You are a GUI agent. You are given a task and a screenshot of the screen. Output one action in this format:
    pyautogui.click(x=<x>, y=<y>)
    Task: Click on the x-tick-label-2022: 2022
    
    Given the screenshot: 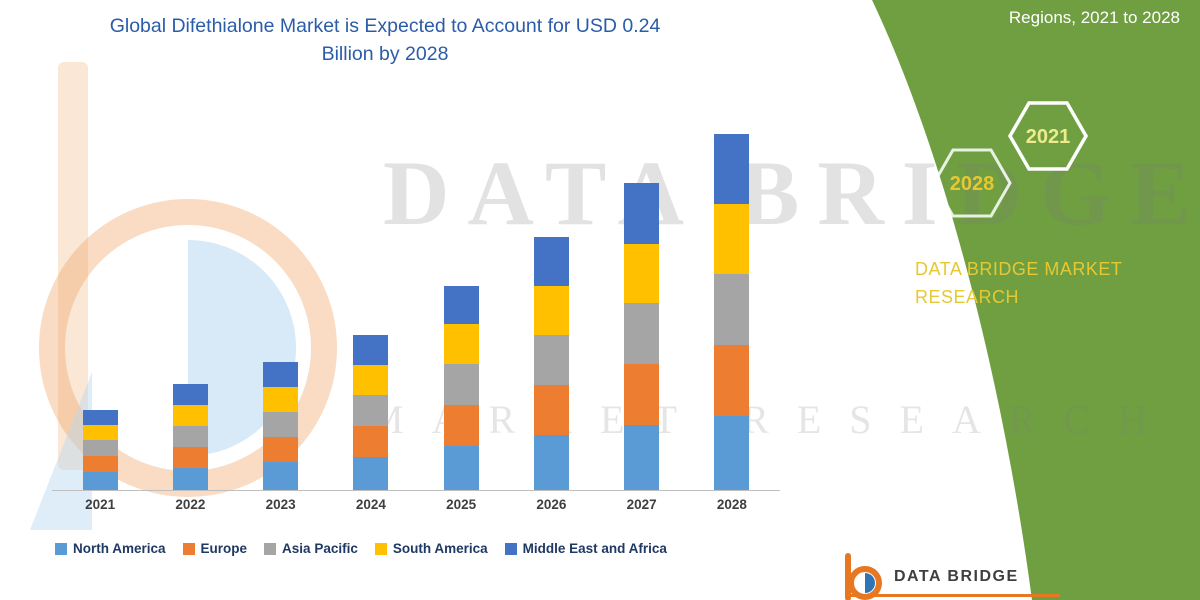 What is the action you would take?
    pyautogui.click(x=190, y=504)
    